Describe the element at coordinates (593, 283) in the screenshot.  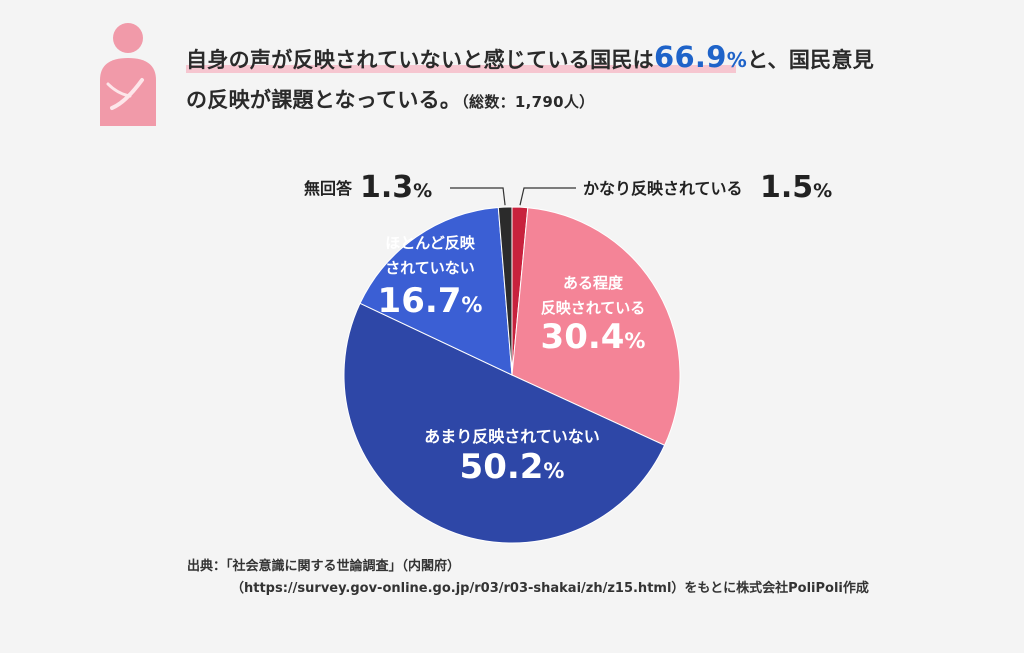
I see `slice-label-1-line0: ある程度` at that location.